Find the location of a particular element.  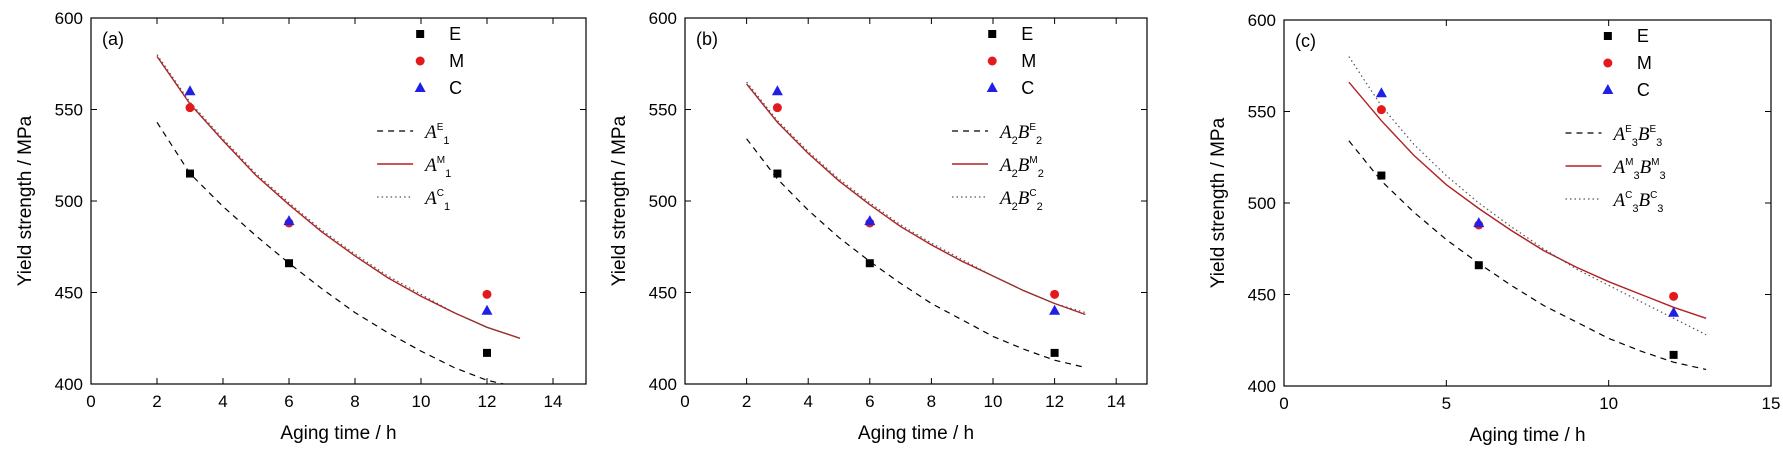

legend-fit-label-A2B2C: A2BC2 is located at coordinates (1020, 200).